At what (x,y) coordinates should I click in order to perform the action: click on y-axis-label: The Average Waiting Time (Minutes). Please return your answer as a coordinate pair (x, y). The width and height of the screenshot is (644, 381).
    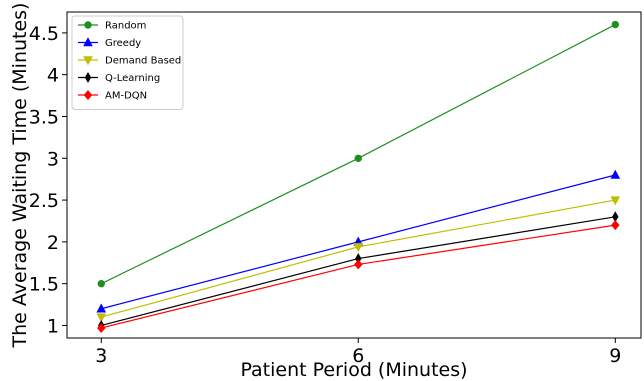
    Looking at the image, I should click on (20, 176).